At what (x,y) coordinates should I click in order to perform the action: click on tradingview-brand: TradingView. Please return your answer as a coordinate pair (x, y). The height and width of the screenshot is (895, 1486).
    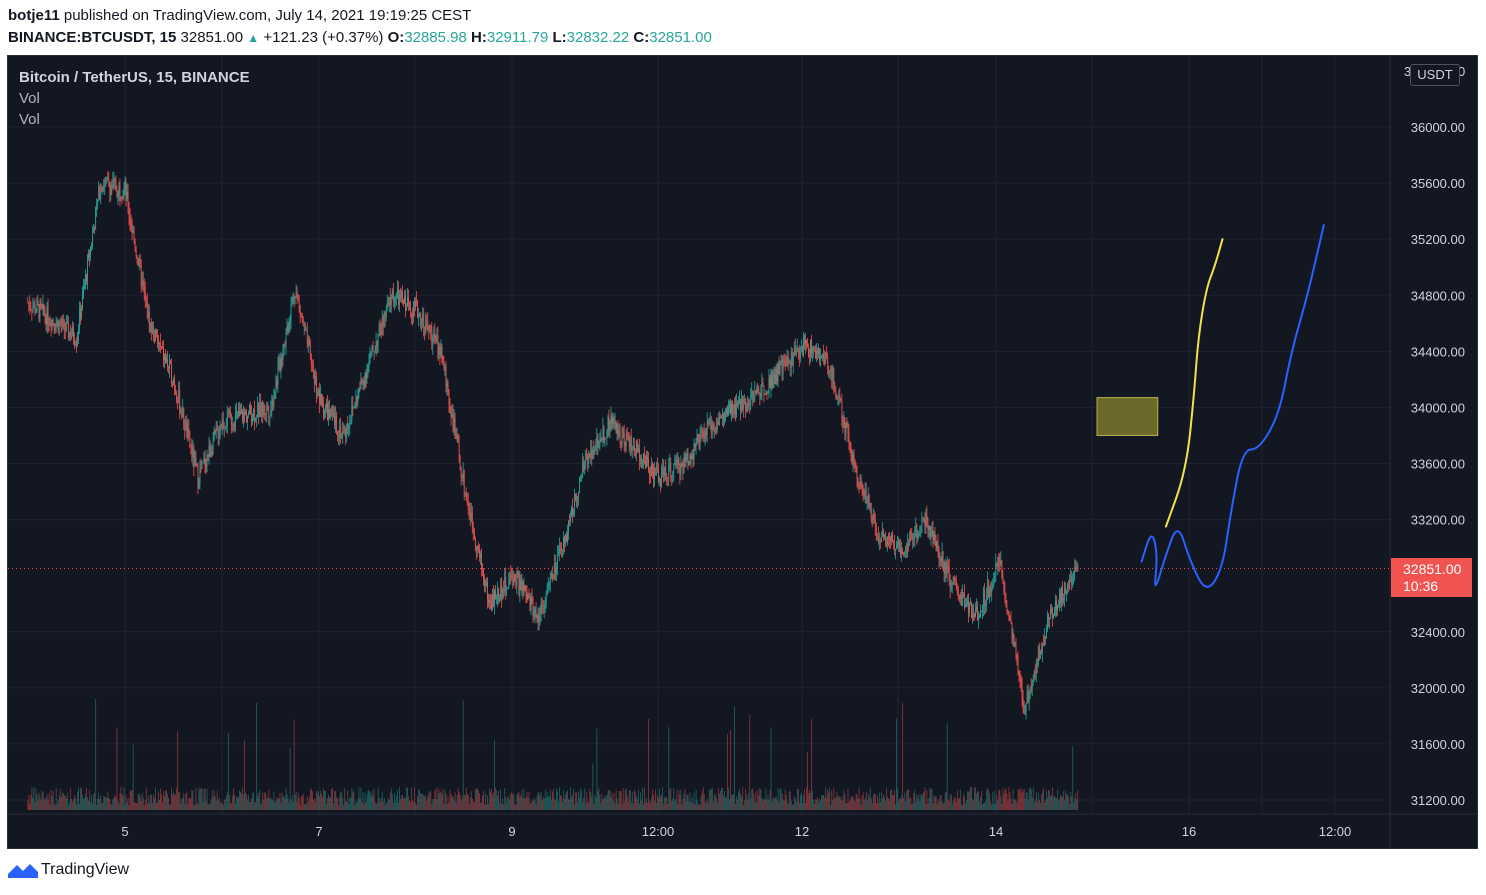
    Looking at the image, I should click on (68, 870).